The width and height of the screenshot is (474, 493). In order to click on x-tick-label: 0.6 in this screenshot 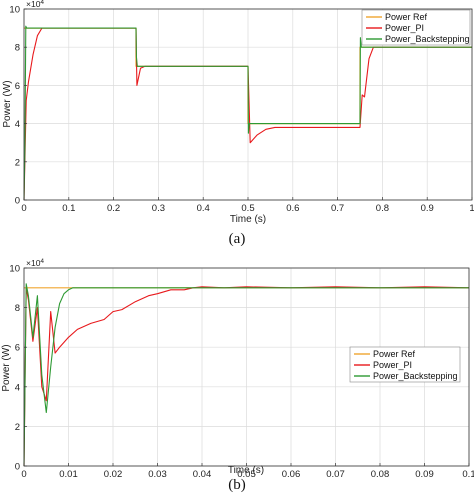, I will do `click(292, 208)`.